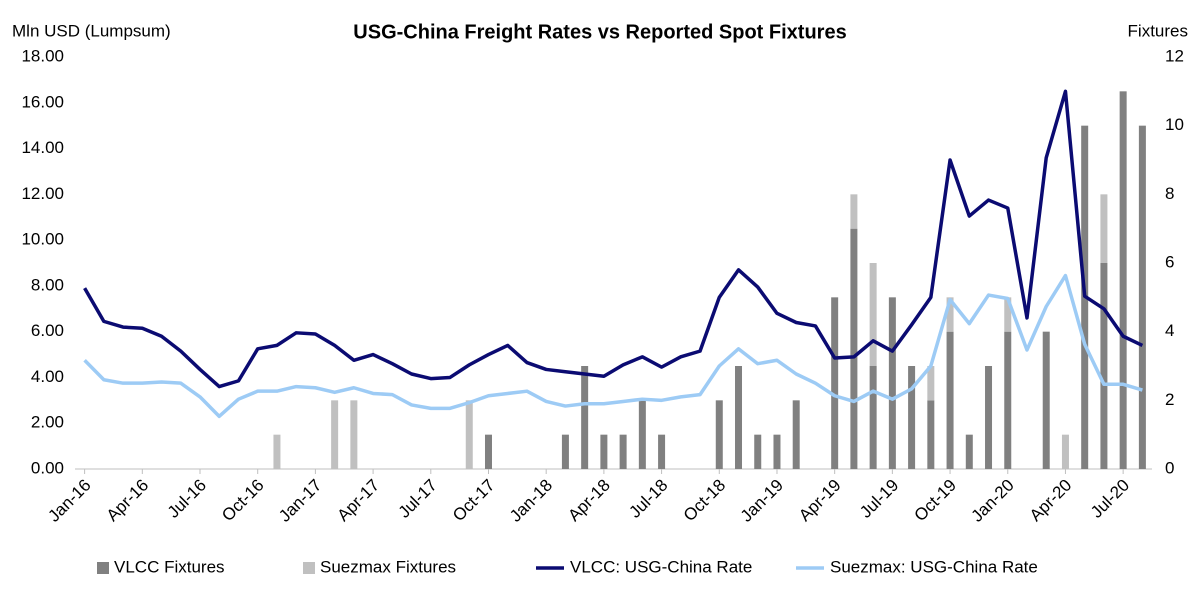 The width and height of the screenshot is (1200, 600). What do you see at coordinates (47, 467) in the screenshot?
I see `y-tick-label: 0.00` at bounding box center [47, 467].